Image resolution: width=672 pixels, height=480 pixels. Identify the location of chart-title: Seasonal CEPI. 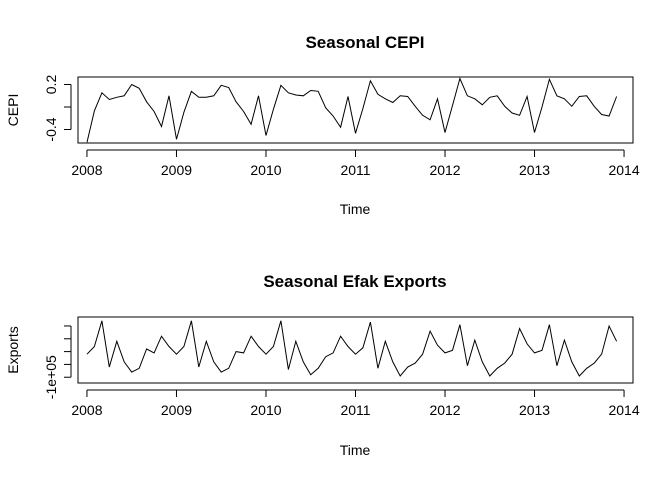
(364, 42).